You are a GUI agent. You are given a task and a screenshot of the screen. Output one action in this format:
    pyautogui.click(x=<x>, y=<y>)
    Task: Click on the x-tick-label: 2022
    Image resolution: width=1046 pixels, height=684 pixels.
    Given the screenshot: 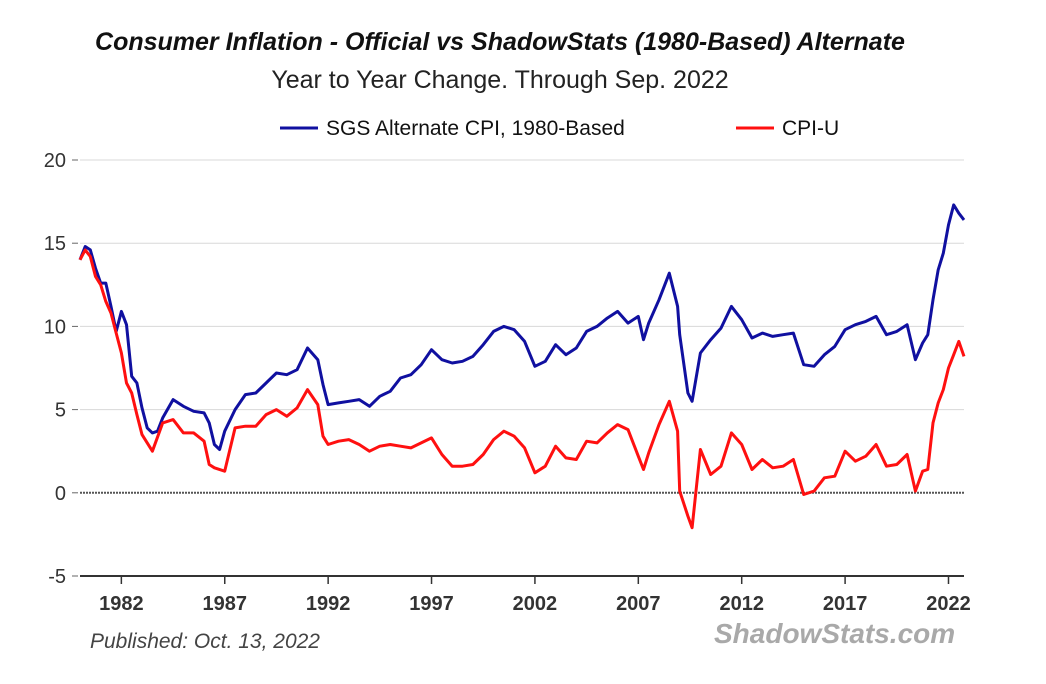 What is the action you would take?
    pyautogui.click(x=948, y=604)
    